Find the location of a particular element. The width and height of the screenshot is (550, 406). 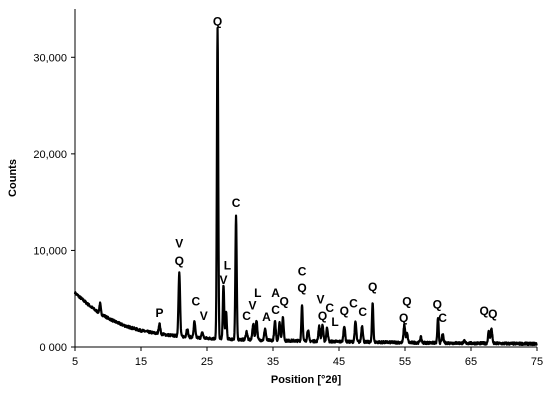

x-tick-label: 15 is located at coordinates (141, 362).